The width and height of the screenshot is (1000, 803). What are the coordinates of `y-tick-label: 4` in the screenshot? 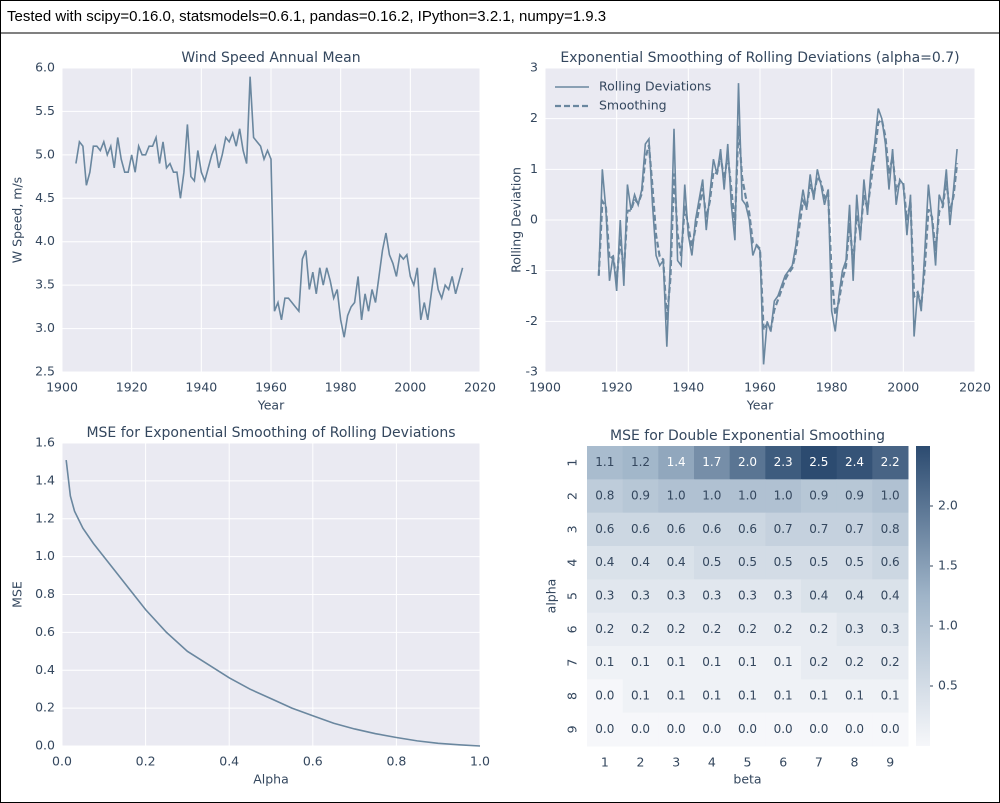 It's located at (572, 563).